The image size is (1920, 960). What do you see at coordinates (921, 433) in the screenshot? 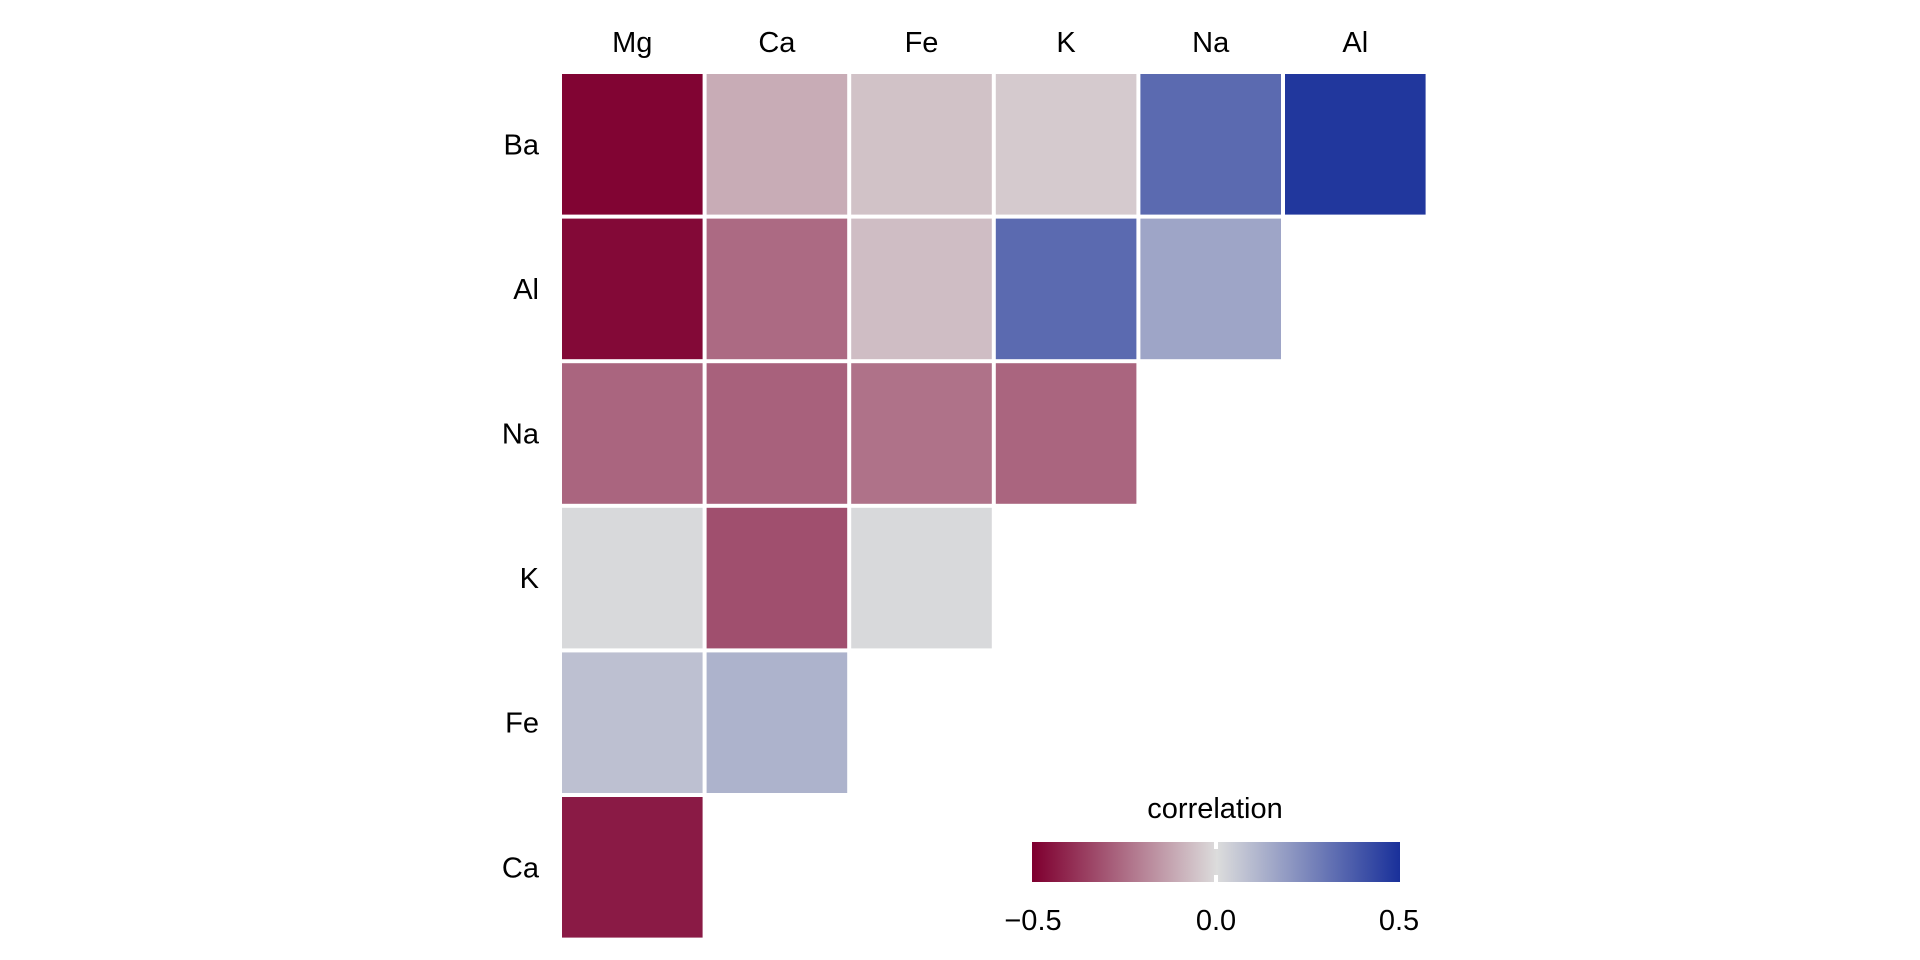
I see `heatmap-cell-na-fe` at bounding box center [921, 433].